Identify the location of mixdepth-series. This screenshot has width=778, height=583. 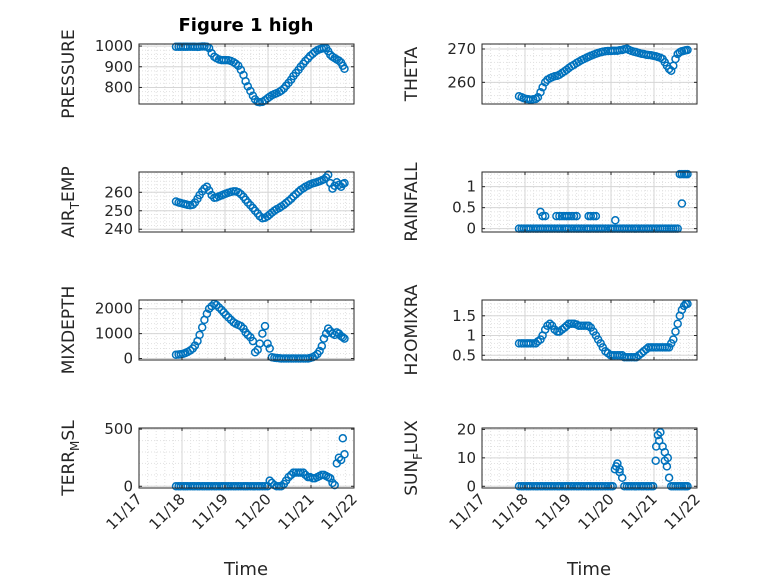
(260, 331).